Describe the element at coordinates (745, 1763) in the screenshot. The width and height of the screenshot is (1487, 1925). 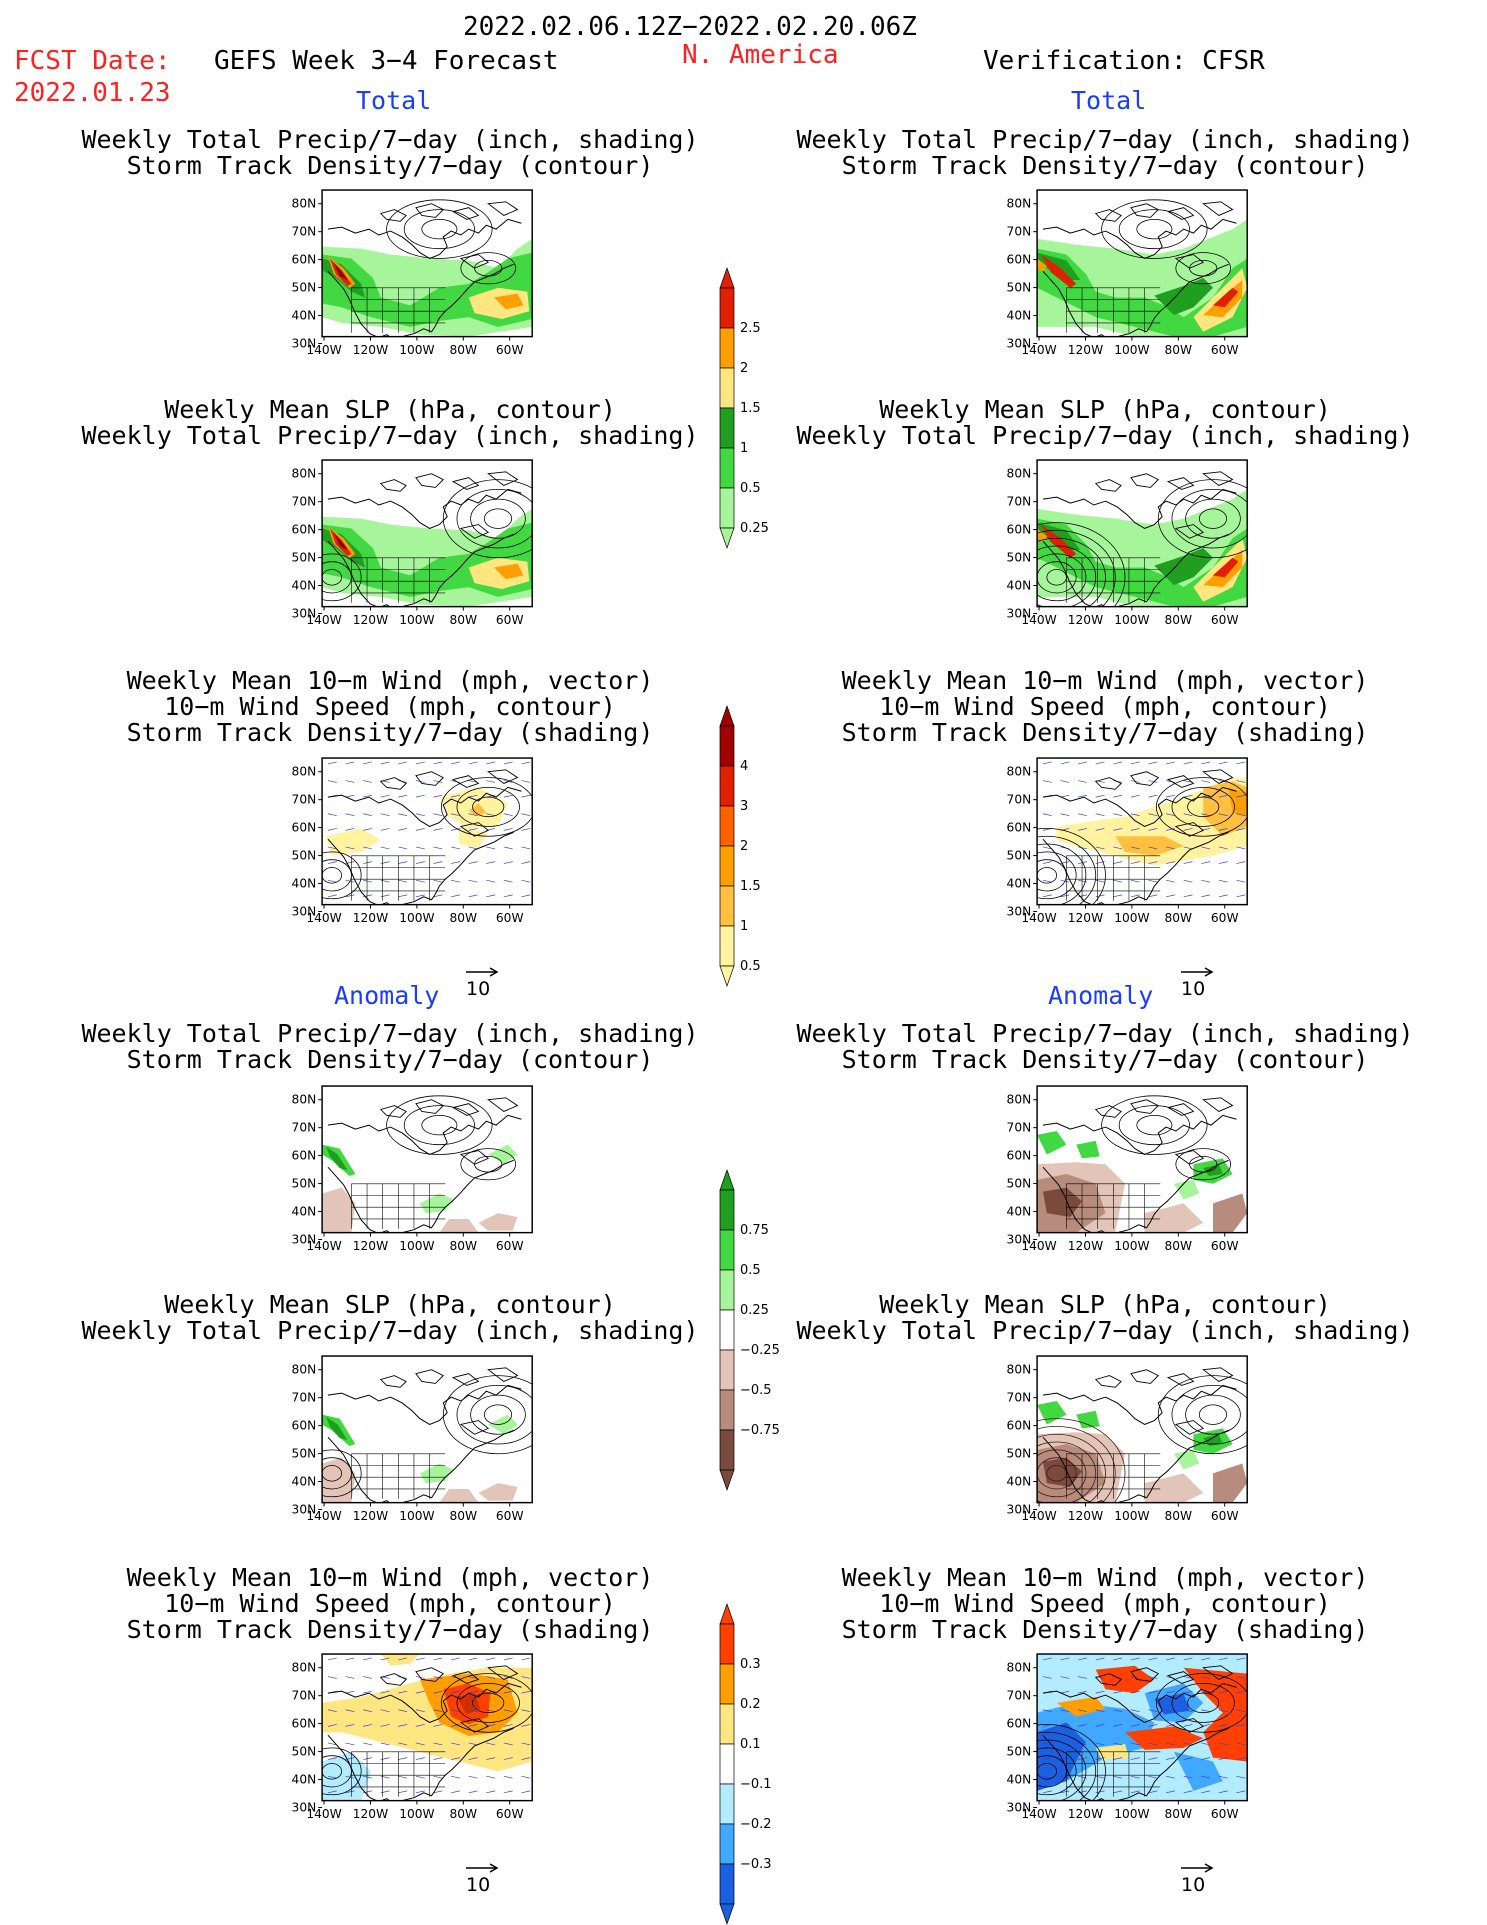
I see `colorbar-svg: 0.3 0.2 0.1 −0.1 −0.2 −0.3` at that location.